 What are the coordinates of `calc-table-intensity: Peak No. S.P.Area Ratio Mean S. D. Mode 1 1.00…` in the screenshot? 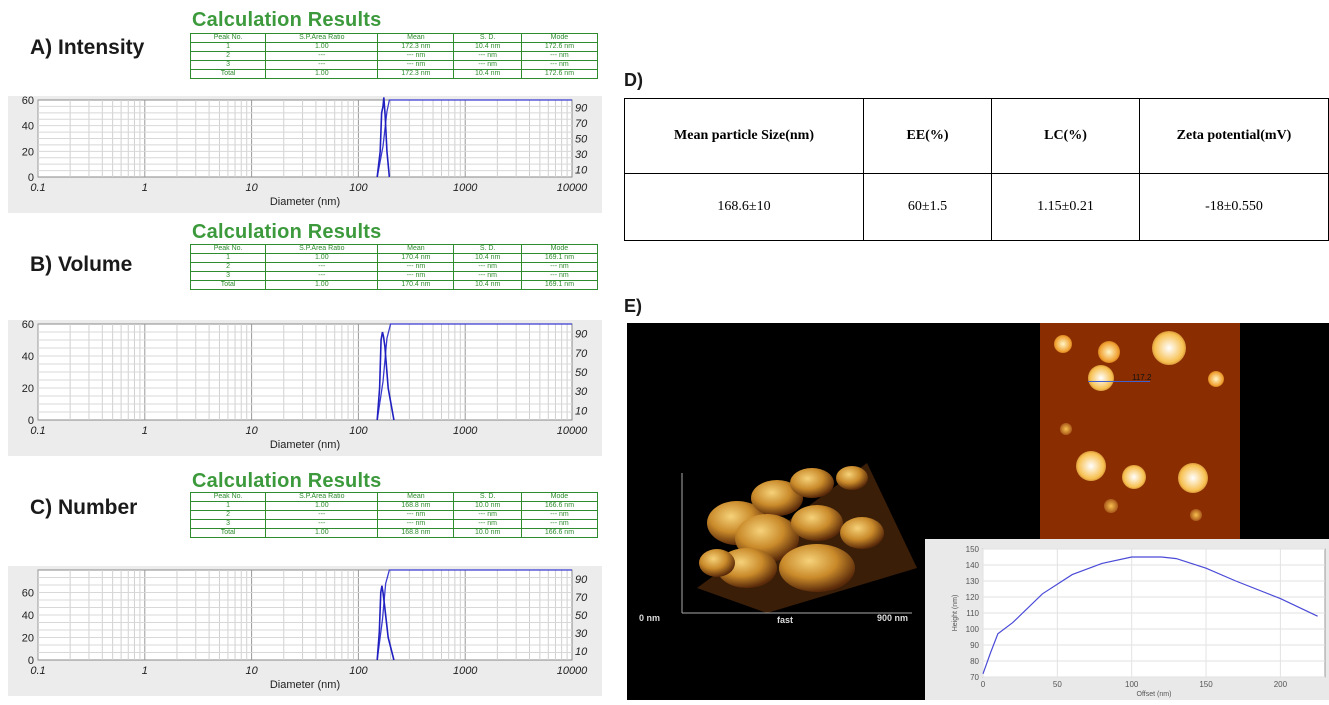 It's located at (394, 56).